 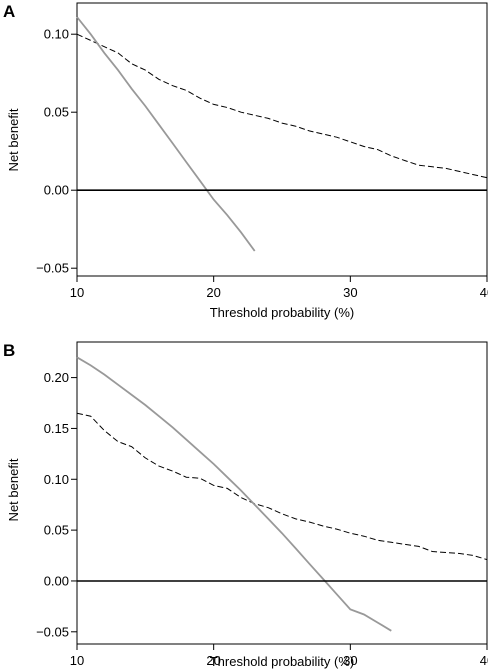 What do you see at coordinates (52, 268) in the screenshot?
I see `panel-a-y-tick-label-0: −0.05` at bounding box center [52, 268].